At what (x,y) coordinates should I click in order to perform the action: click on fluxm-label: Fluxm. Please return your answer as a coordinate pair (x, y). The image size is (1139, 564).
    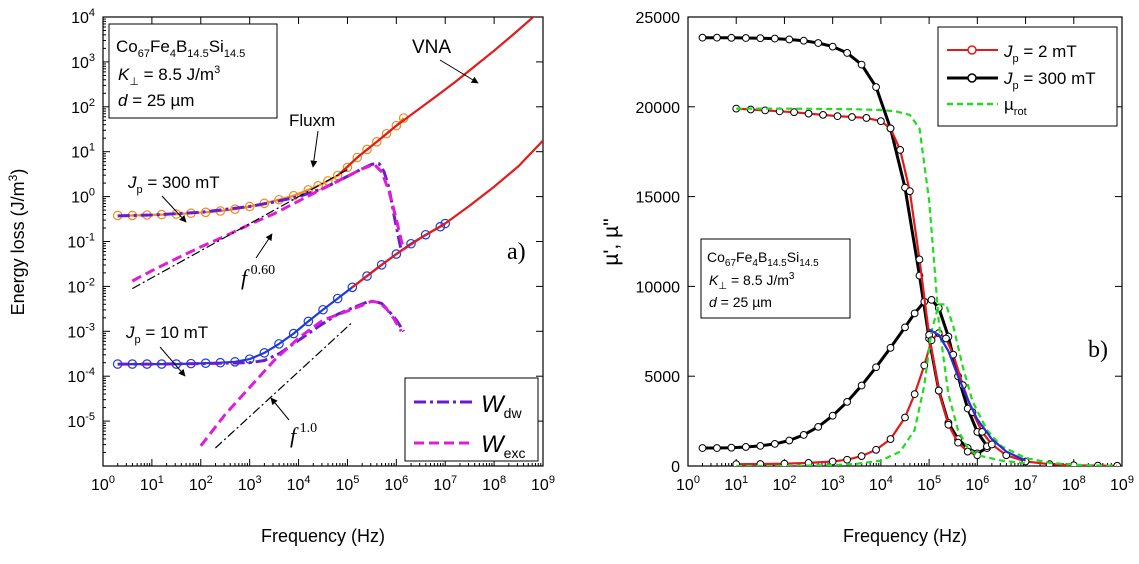
    Looking at the image, I should click on (312, 120).